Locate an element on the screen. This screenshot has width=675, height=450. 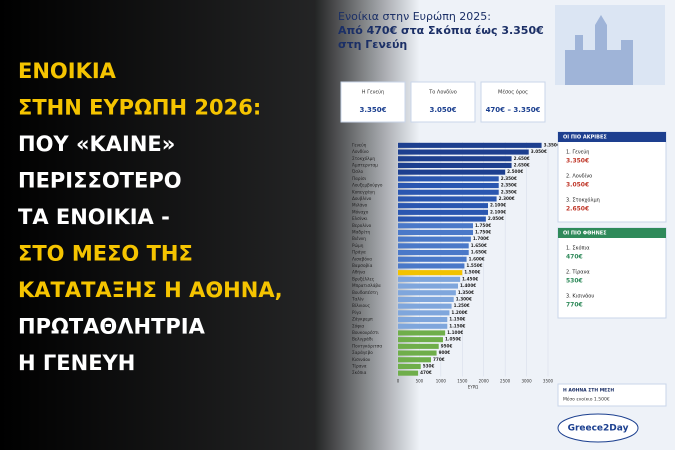
category-label: Λουξεμβούργο is located at coordinates (367, 185).